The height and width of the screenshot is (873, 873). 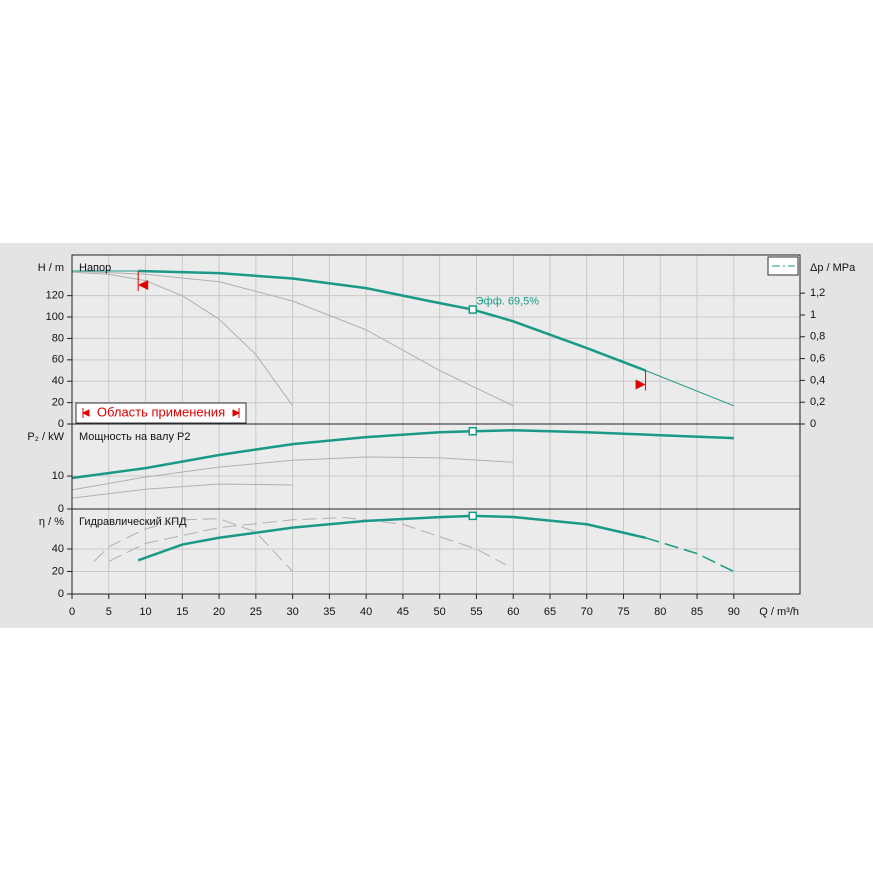 I want to click on x-tick-label: 80, so click(x=660, y=612).